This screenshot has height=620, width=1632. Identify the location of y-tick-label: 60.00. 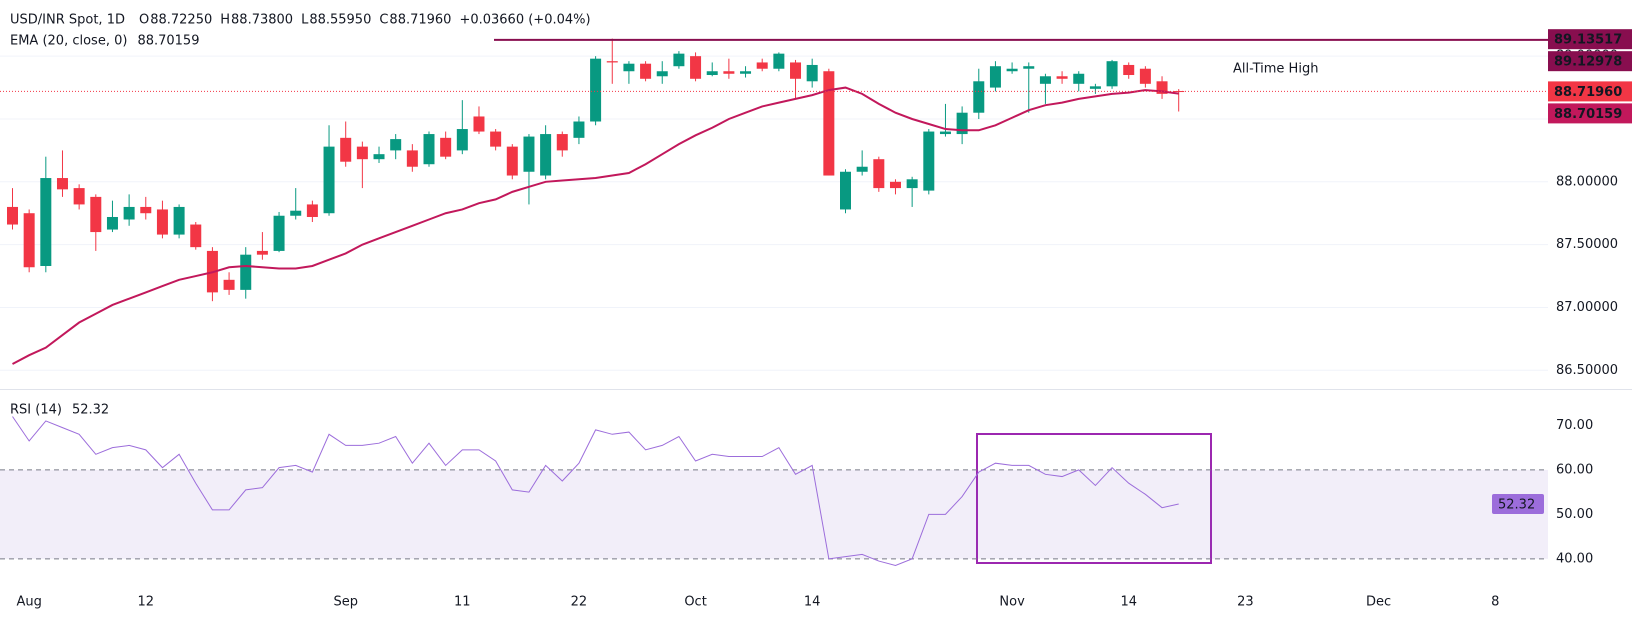
(1574, 469).